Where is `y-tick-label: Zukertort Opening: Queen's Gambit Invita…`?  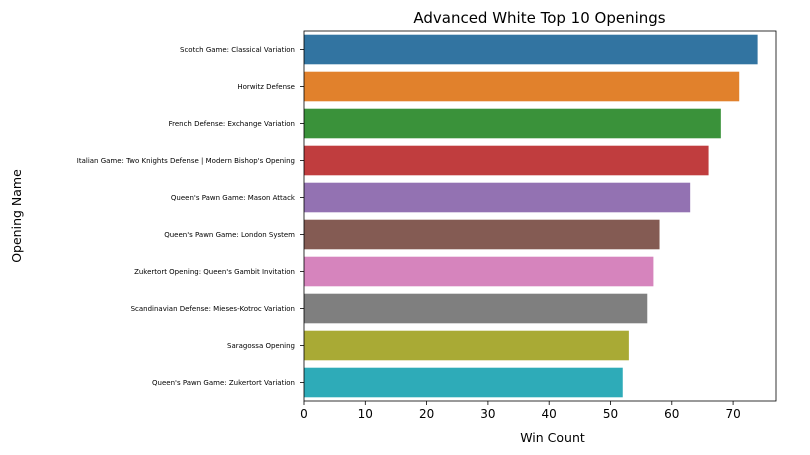
y-tick-label: Zukertort Opening: Queen's Gambit Invita… is located at coordinates (214, 272).